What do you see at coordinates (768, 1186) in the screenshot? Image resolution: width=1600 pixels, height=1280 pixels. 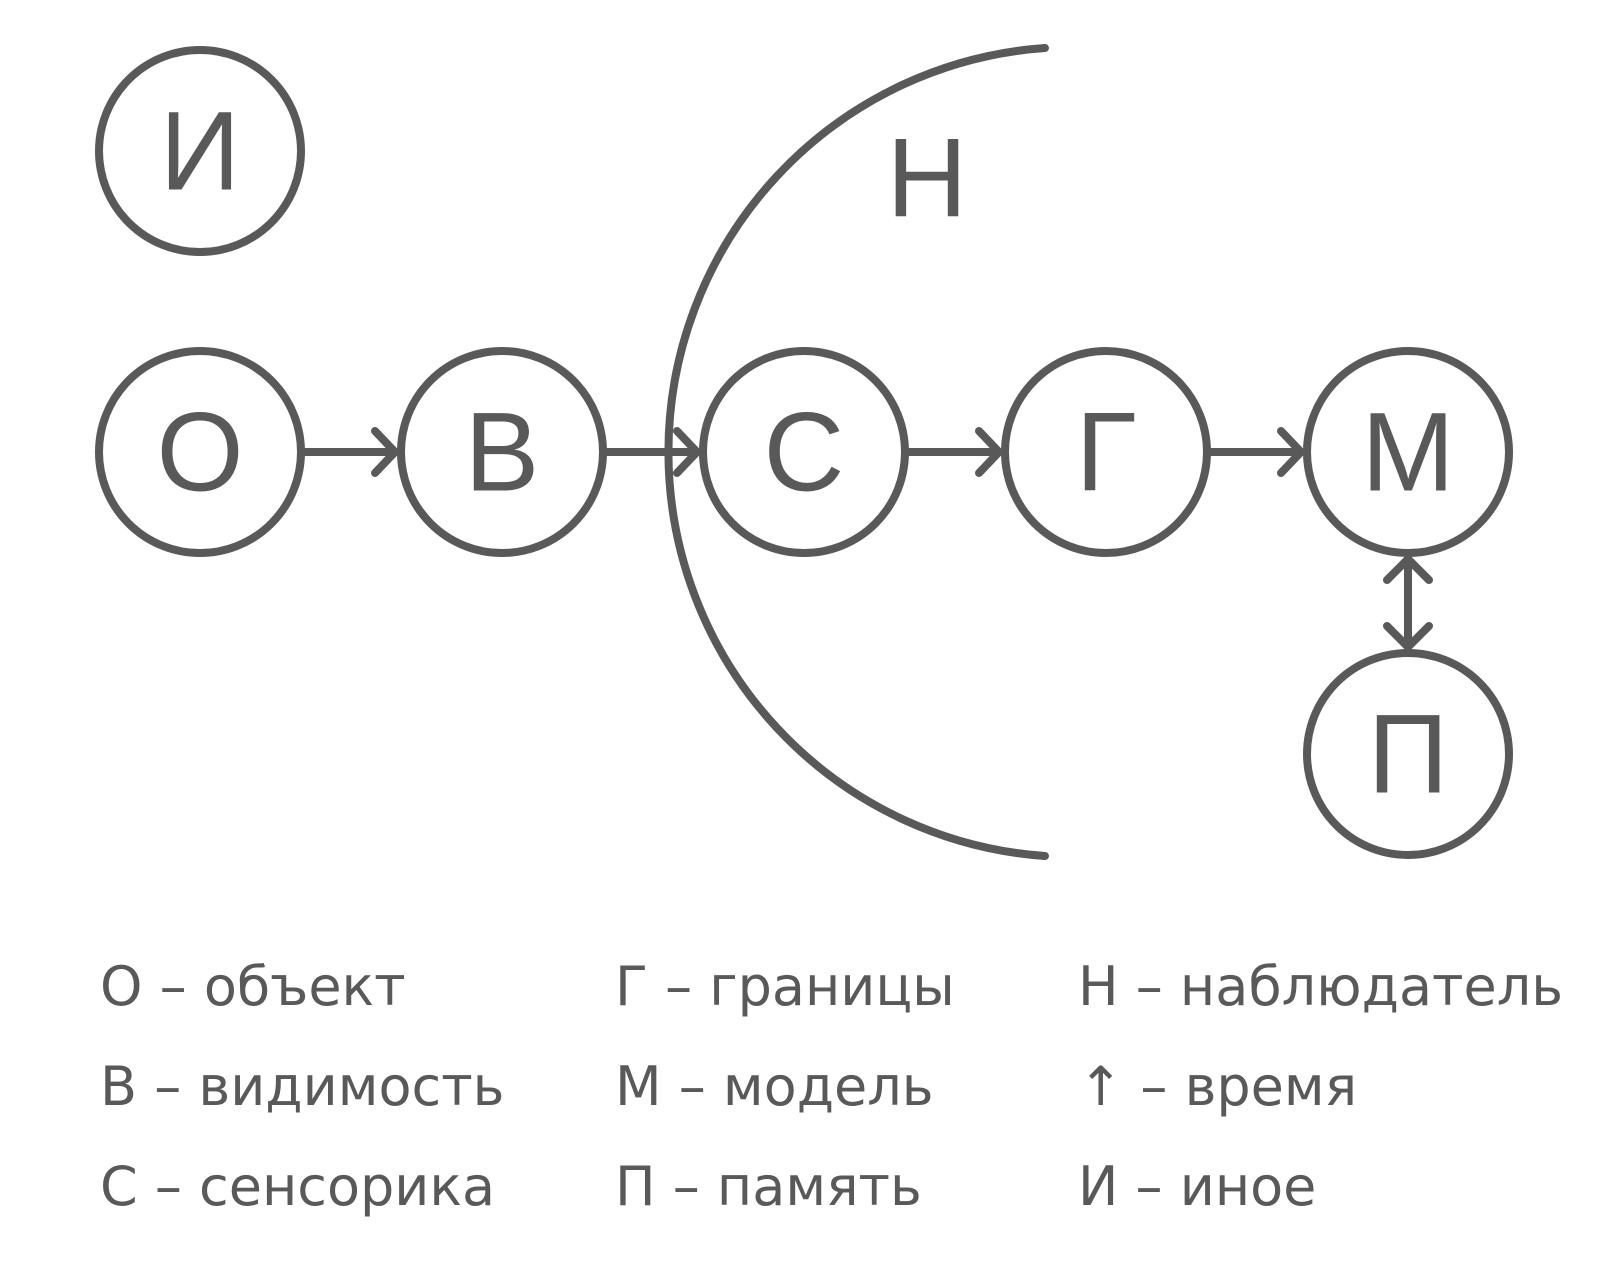 I see `legend-item-memory: П – память` at bounding box center [768, 1186].